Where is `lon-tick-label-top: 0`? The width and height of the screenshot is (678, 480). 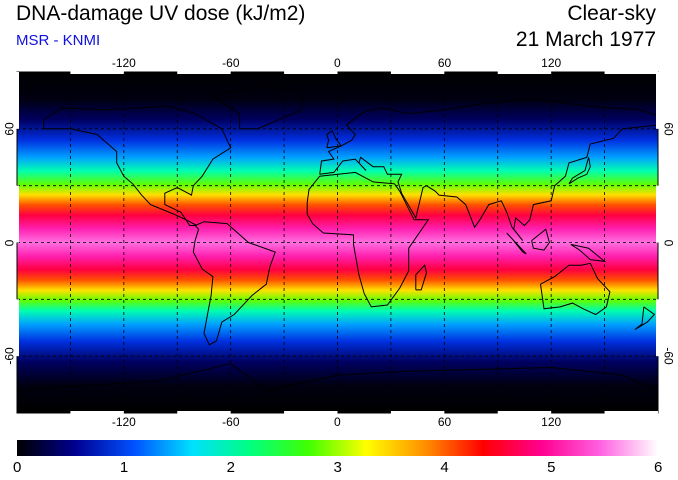
lon-tick-label-top: 0 is located at coordinates (337, 63).